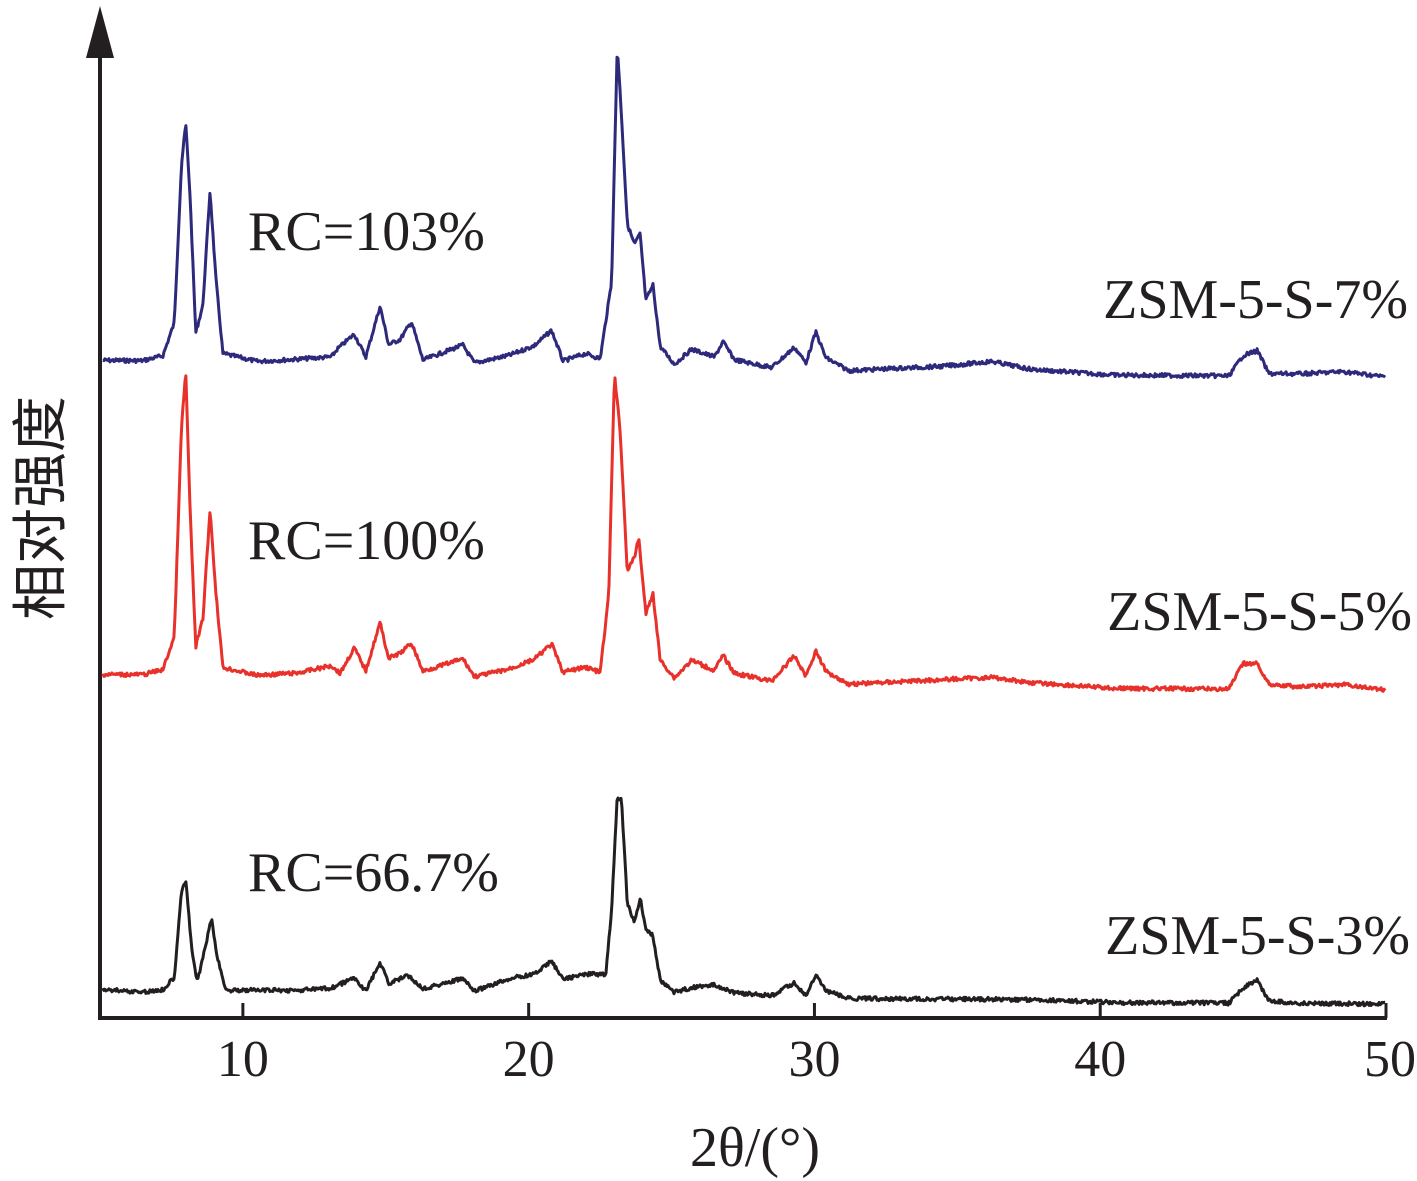 This screenshot has height=1181, width=1417. What do you see at coordinates (366, 541) in the screenshot?
I see `rc-annotation: RC=100%` at bounding box center [366, 541].